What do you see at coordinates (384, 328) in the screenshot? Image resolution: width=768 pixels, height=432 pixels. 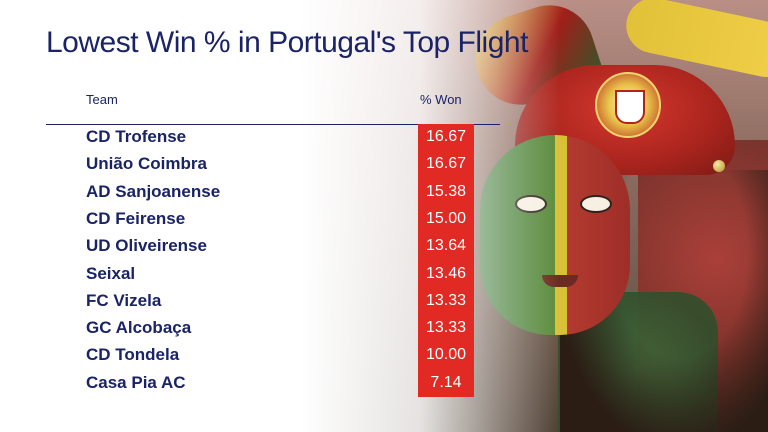 I see `table-row: GC Alcobaça 13.33` at bounding box center [384, 328].